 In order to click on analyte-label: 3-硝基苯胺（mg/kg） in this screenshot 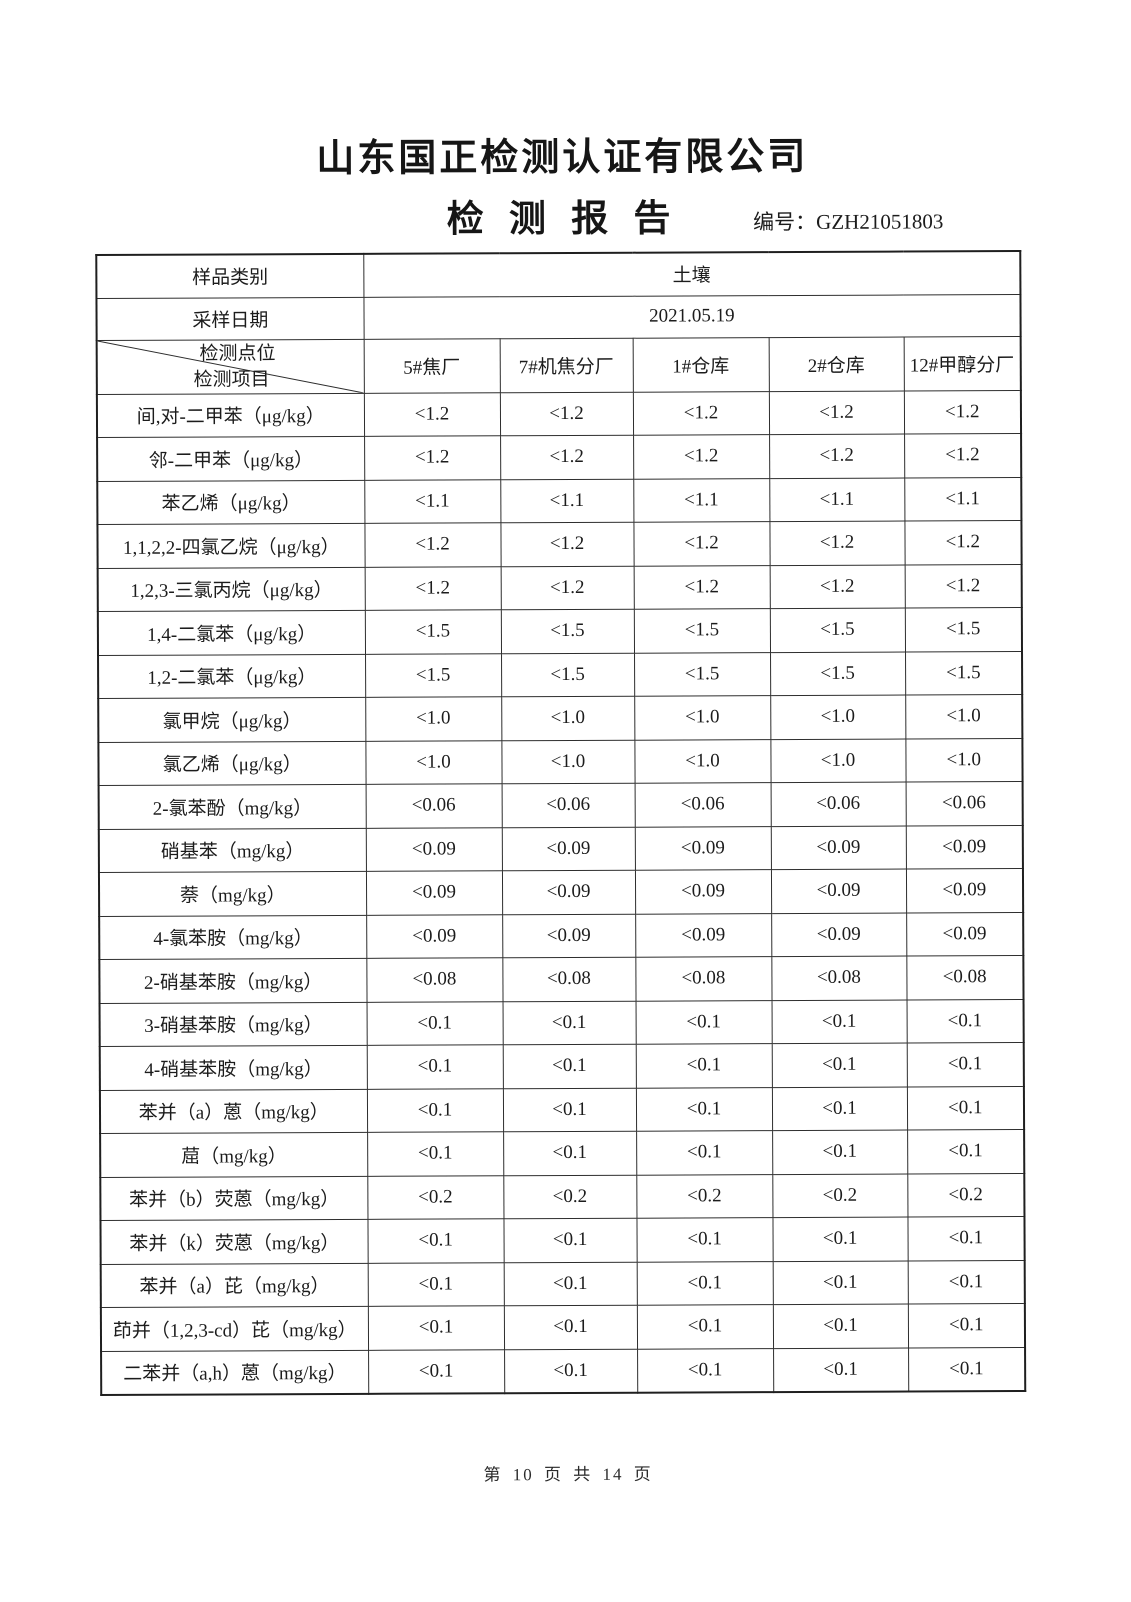, I will do `click(233, 1024)`.